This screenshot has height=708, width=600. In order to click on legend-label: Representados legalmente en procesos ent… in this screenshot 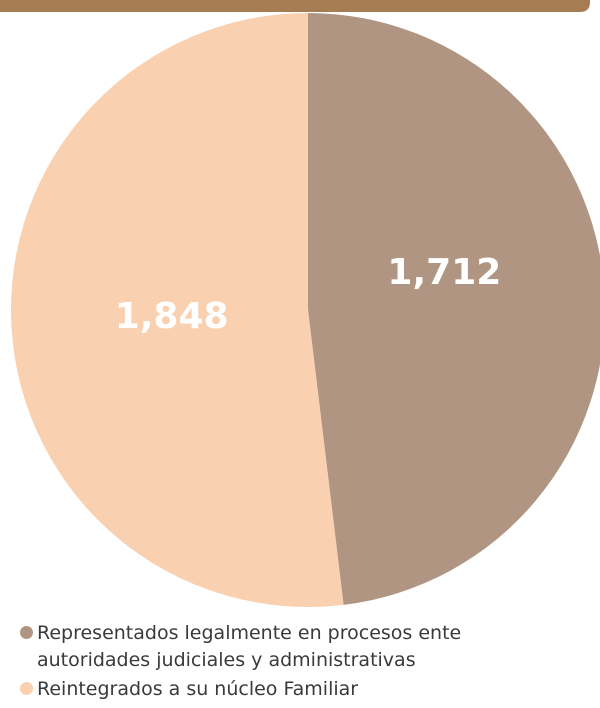, I will do `click(249, 646)`.